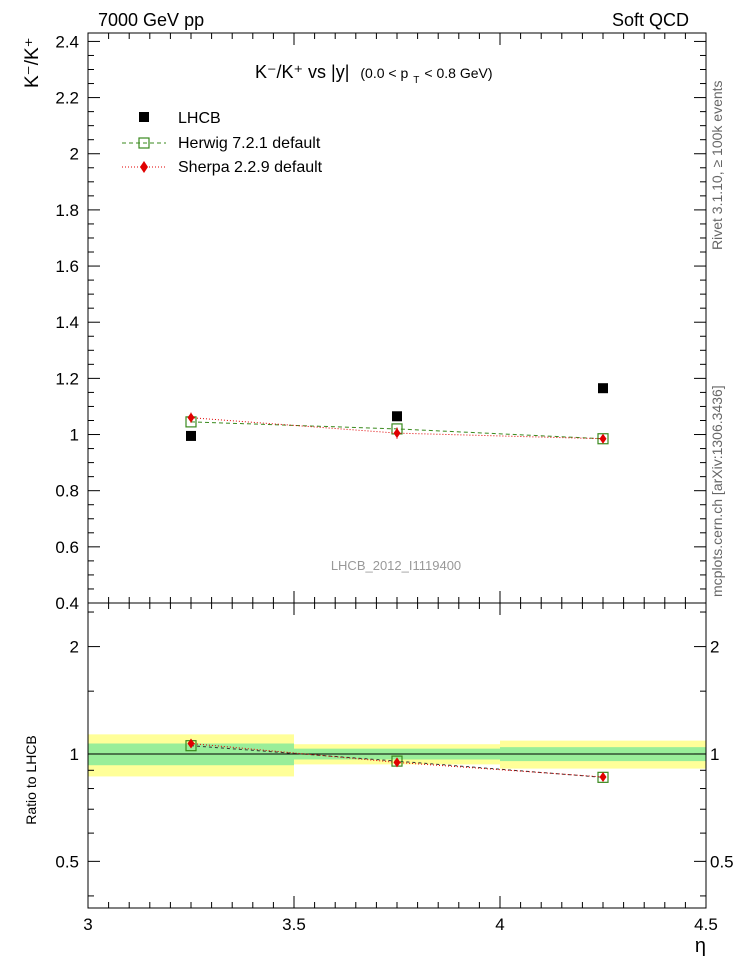  Describe the element at coordinates (416, 80) in the screenshot. I see `main-title-range-sub: T` at that location.